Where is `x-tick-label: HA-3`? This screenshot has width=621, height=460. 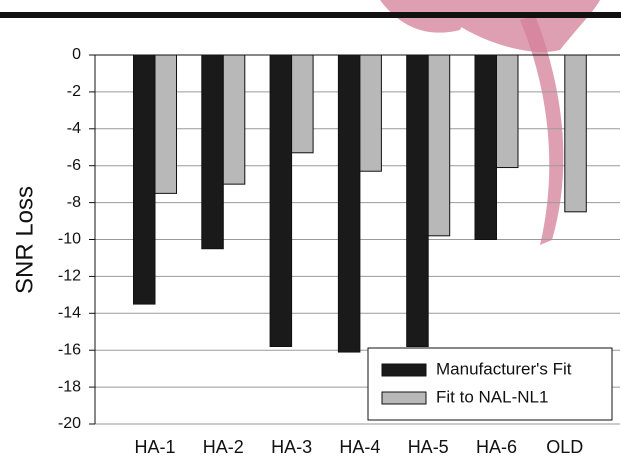
x-tick-label: HA-3 is located at coordinates (291, 447).